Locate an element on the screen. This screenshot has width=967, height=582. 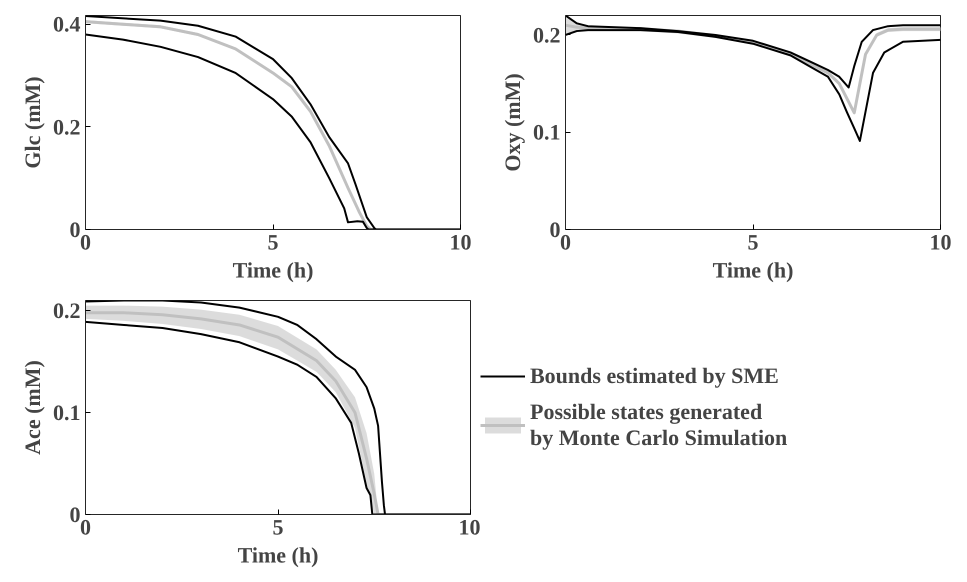
y-axis-title: Glc (mM) is located at coordinates (32, 122).